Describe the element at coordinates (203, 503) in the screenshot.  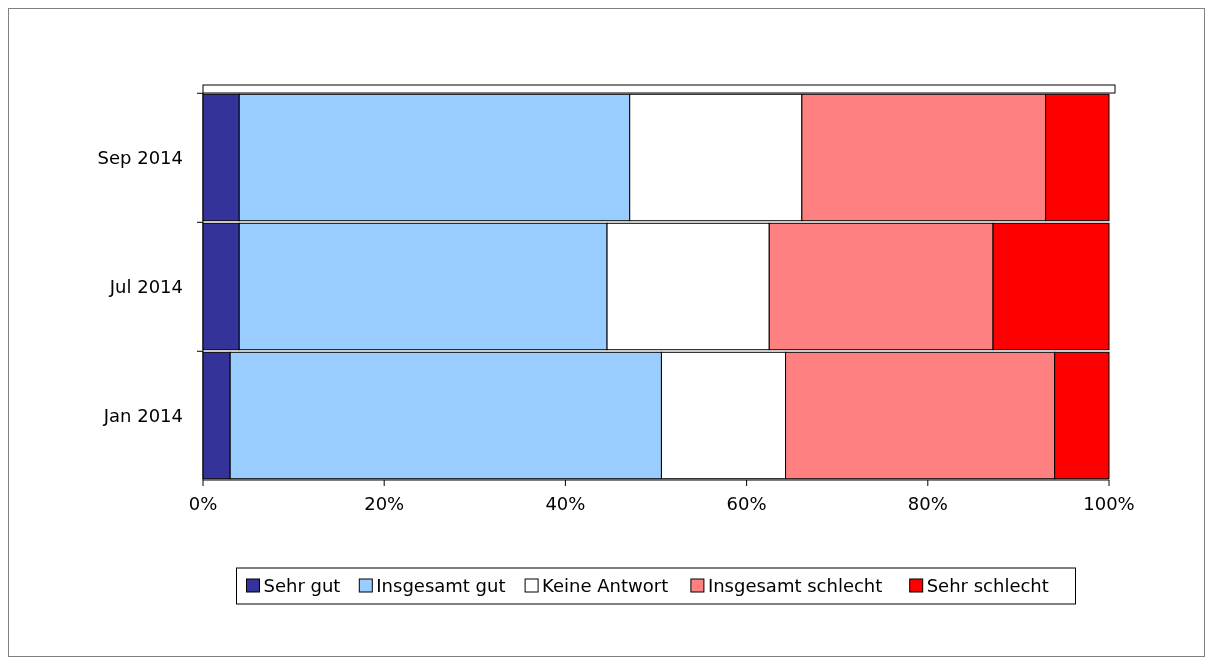
I see `x-tick-label: 0%` at that location.